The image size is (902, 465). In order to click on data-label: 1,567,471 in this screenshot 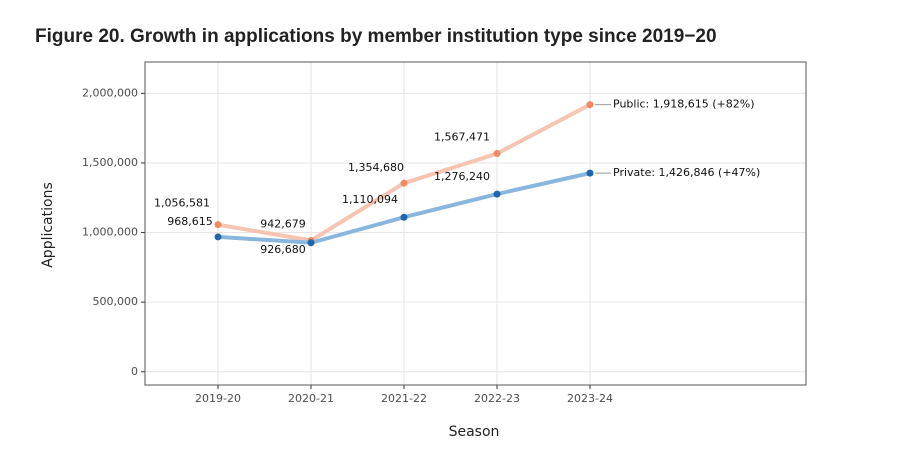, I will do `click(462, 137)`.